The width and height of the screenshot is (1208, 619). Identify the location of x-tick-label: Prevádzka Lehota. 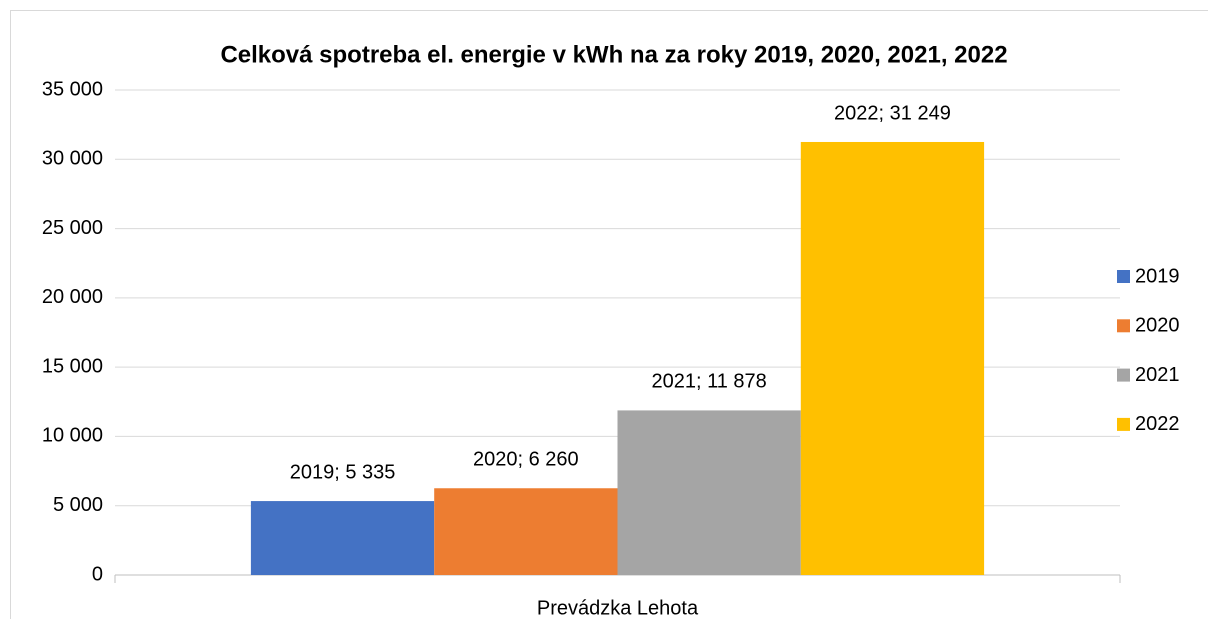
(618, 608).